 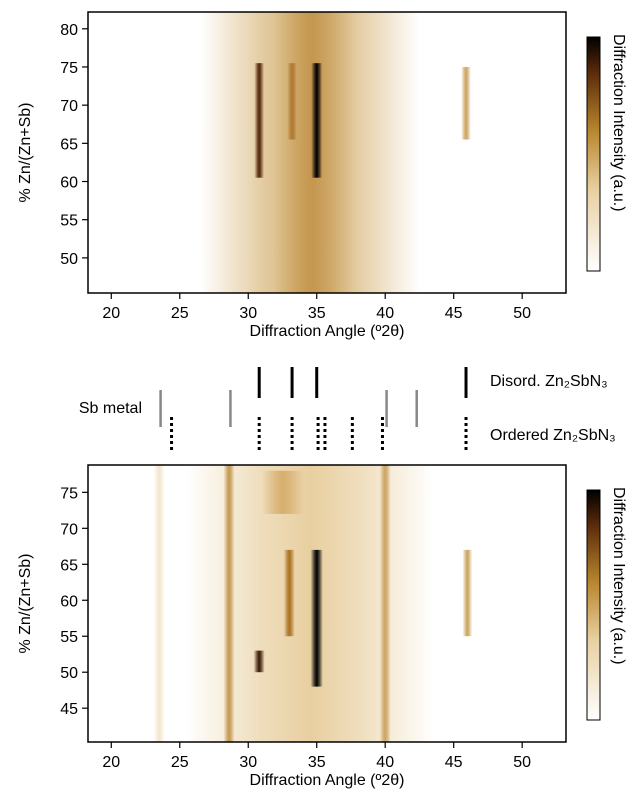 What do you see at coordinates (69, 30) in the screenshot?
I see `y-tick-label: 80` at bounding box center [69, 30].